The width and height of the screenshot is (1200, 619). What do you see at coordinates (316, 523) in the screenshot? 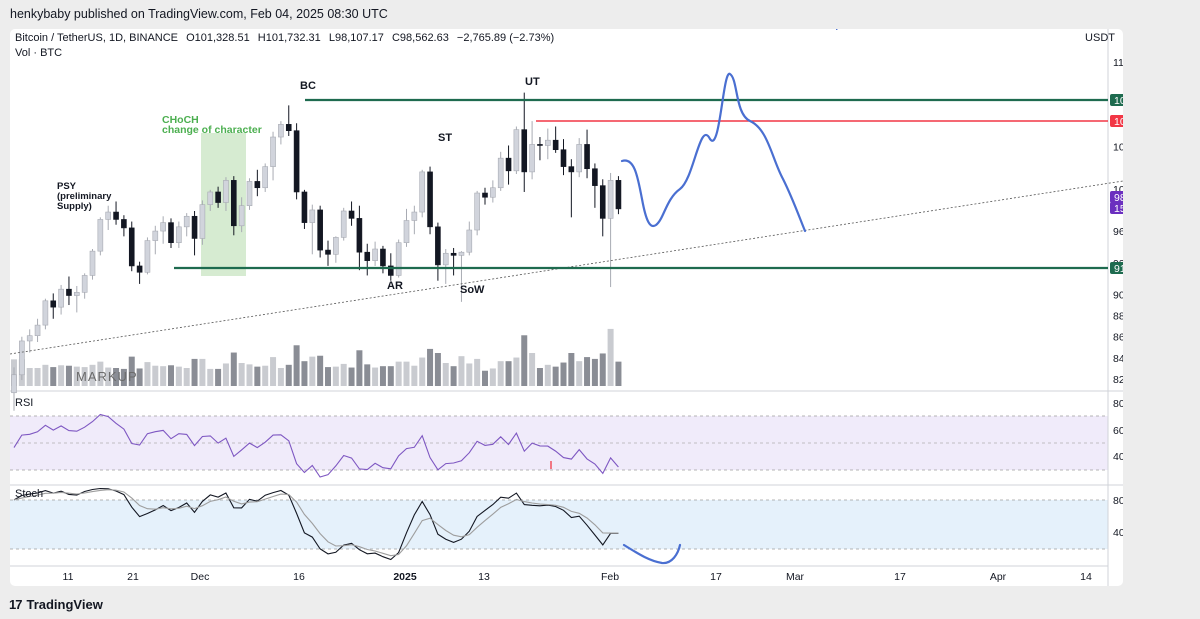
I see `stoch-d-line` at bounding box center [316, 523].